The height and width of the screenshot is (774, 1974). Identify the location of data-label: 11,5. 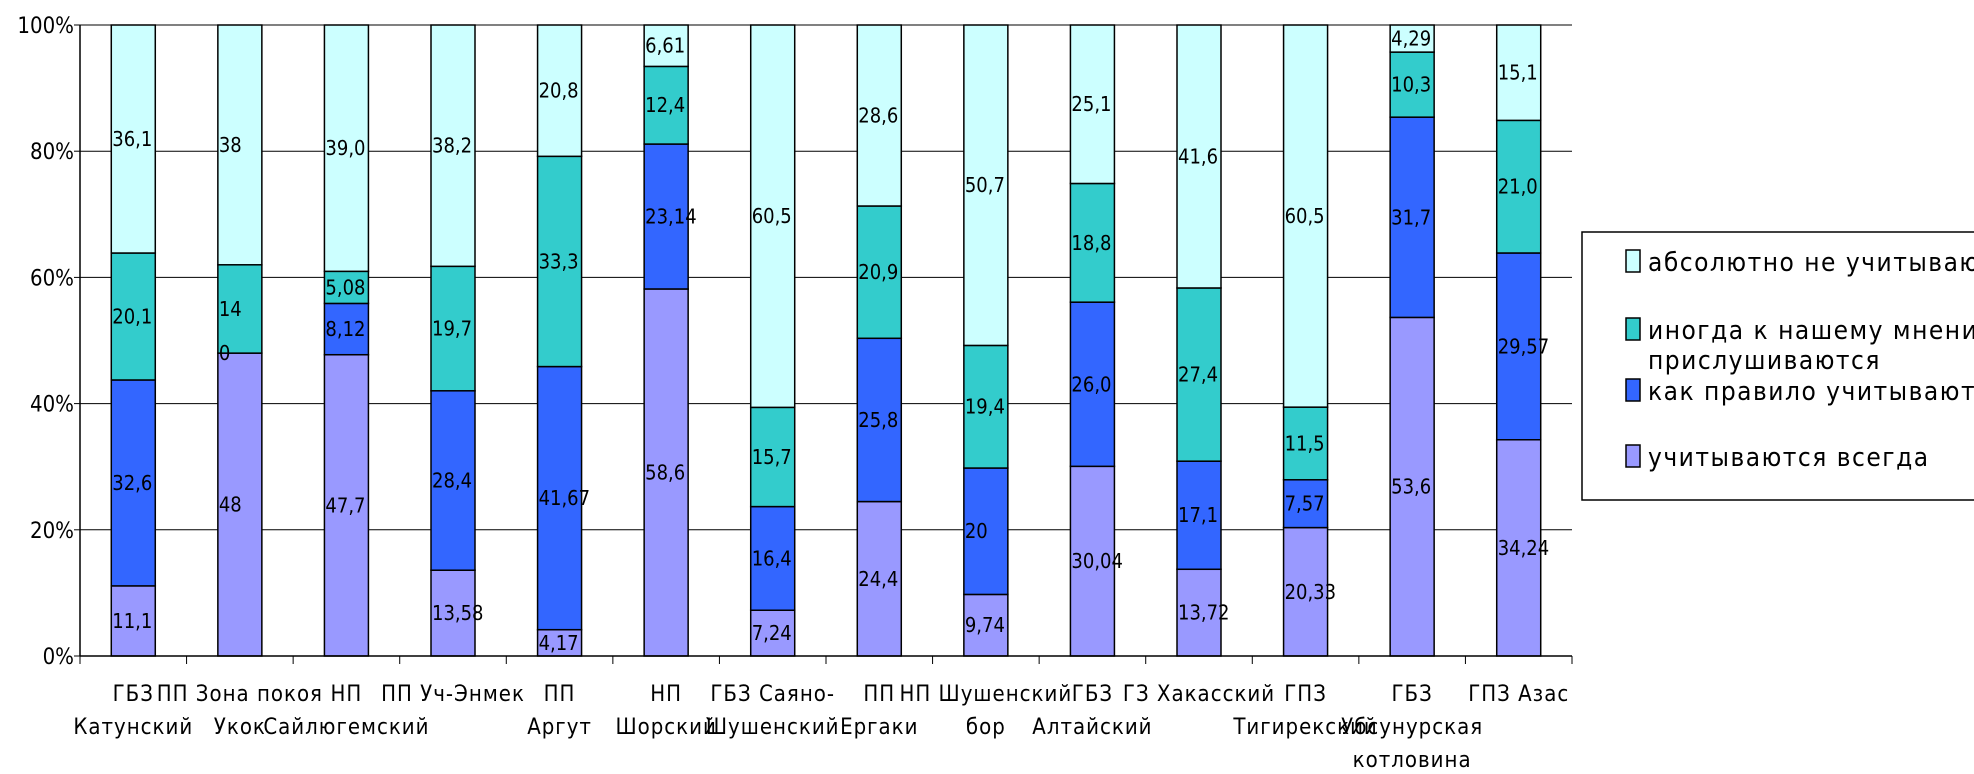
(1305, 443).